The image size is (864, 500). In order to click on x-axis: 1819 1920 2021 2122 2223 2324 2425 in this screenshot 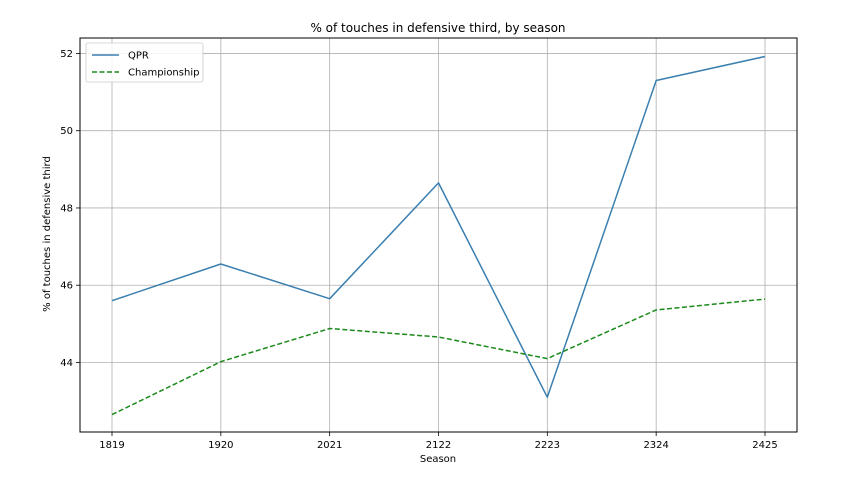, I will do `click(438, 441)`.